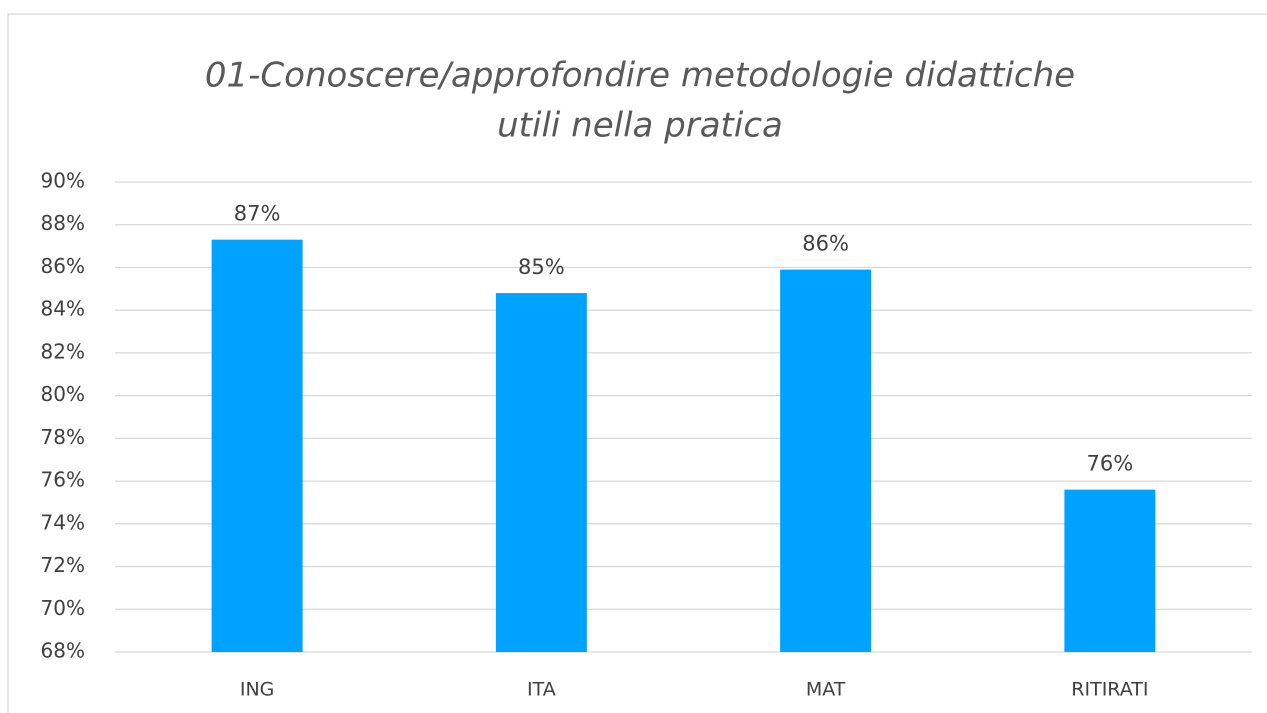 This screenshot has height=713, width=1267. What do you see at coordinates (63, 608) in the screenshot?
I see `y-tick-label: 70%` at bounding box center [63, 608].